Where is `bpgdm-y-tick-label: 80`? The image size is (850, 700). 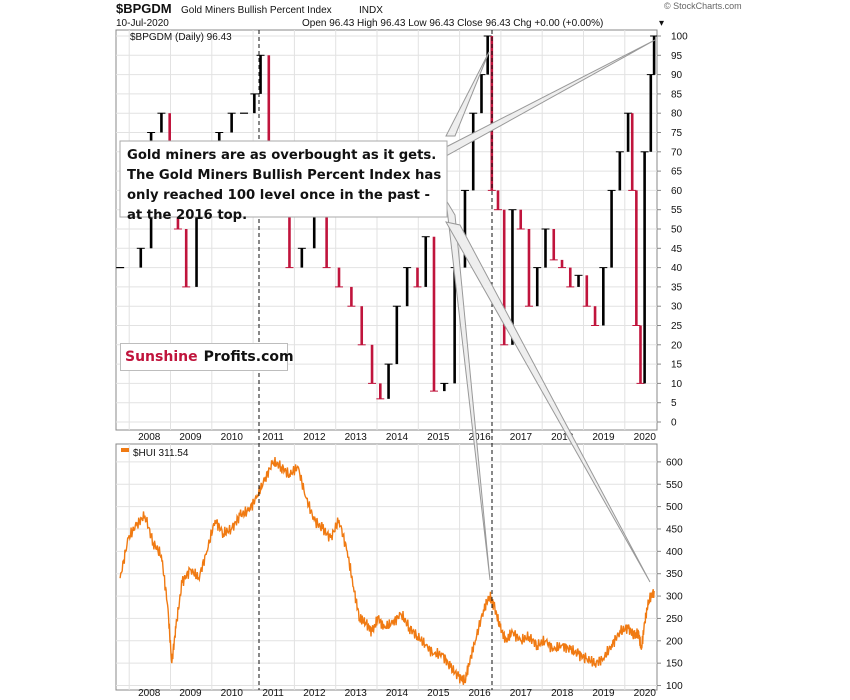 bpgdm-y-tick-label: 80 is located at coordinates (677, 114).